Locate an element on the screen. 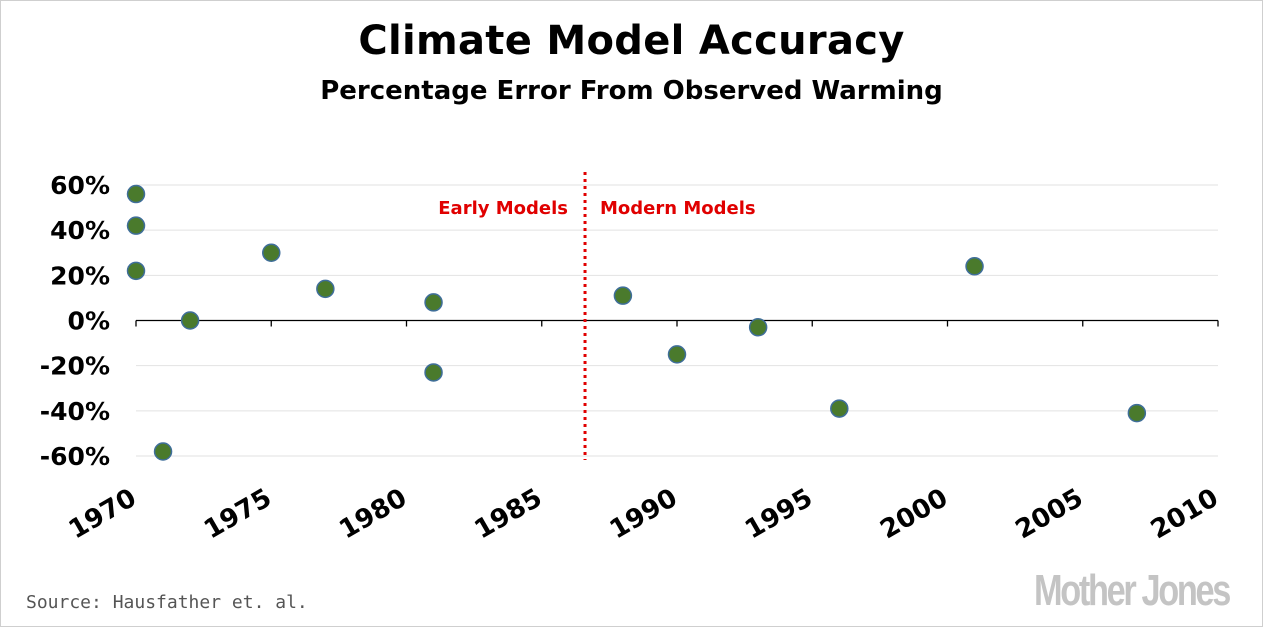 This screenshot has height=627, width=1263. source-note: Source: Hausfather et. al. is located at coordinates (167, 602).